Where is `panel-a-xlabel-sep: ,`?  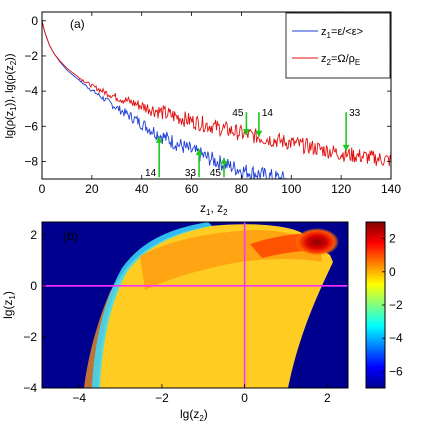
panel-a-xlabel-sep: , is located at coordinates (213, 208).